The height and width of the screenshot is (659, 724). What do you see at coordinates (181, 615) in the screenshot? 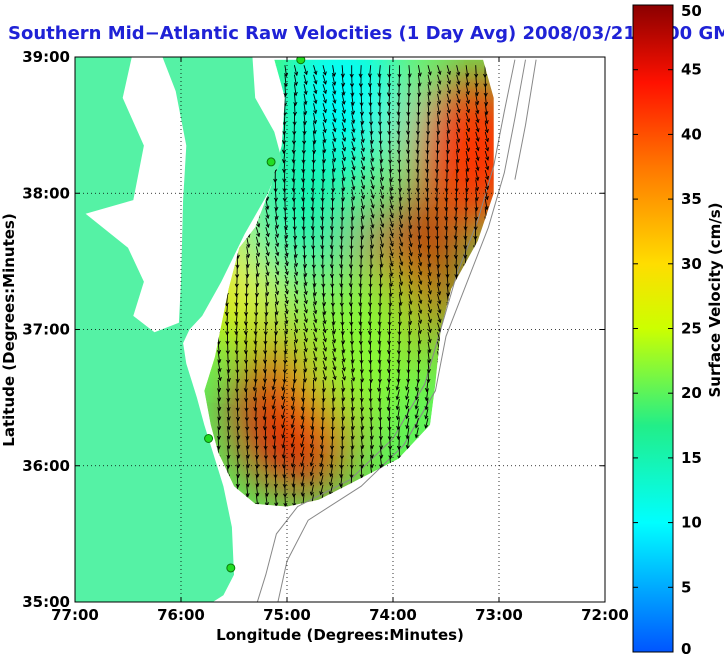
I see `x-tick-label: 76:00` at bounding box center [181, 615].